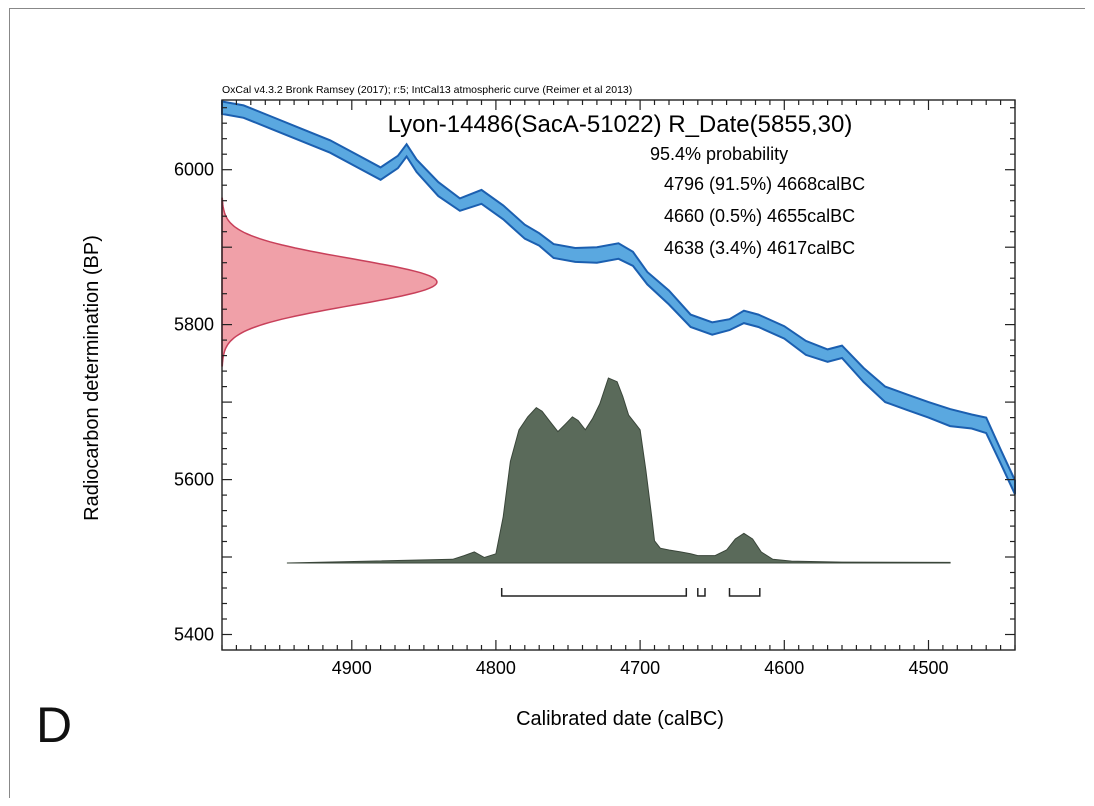 This screenshot has height=806, width=1094. What do you see at coordinates (759, 248) in the screenshot?
I see `range-label-3: 4638 (3.4%) 4617calBC` at bounding box center [759, 248].